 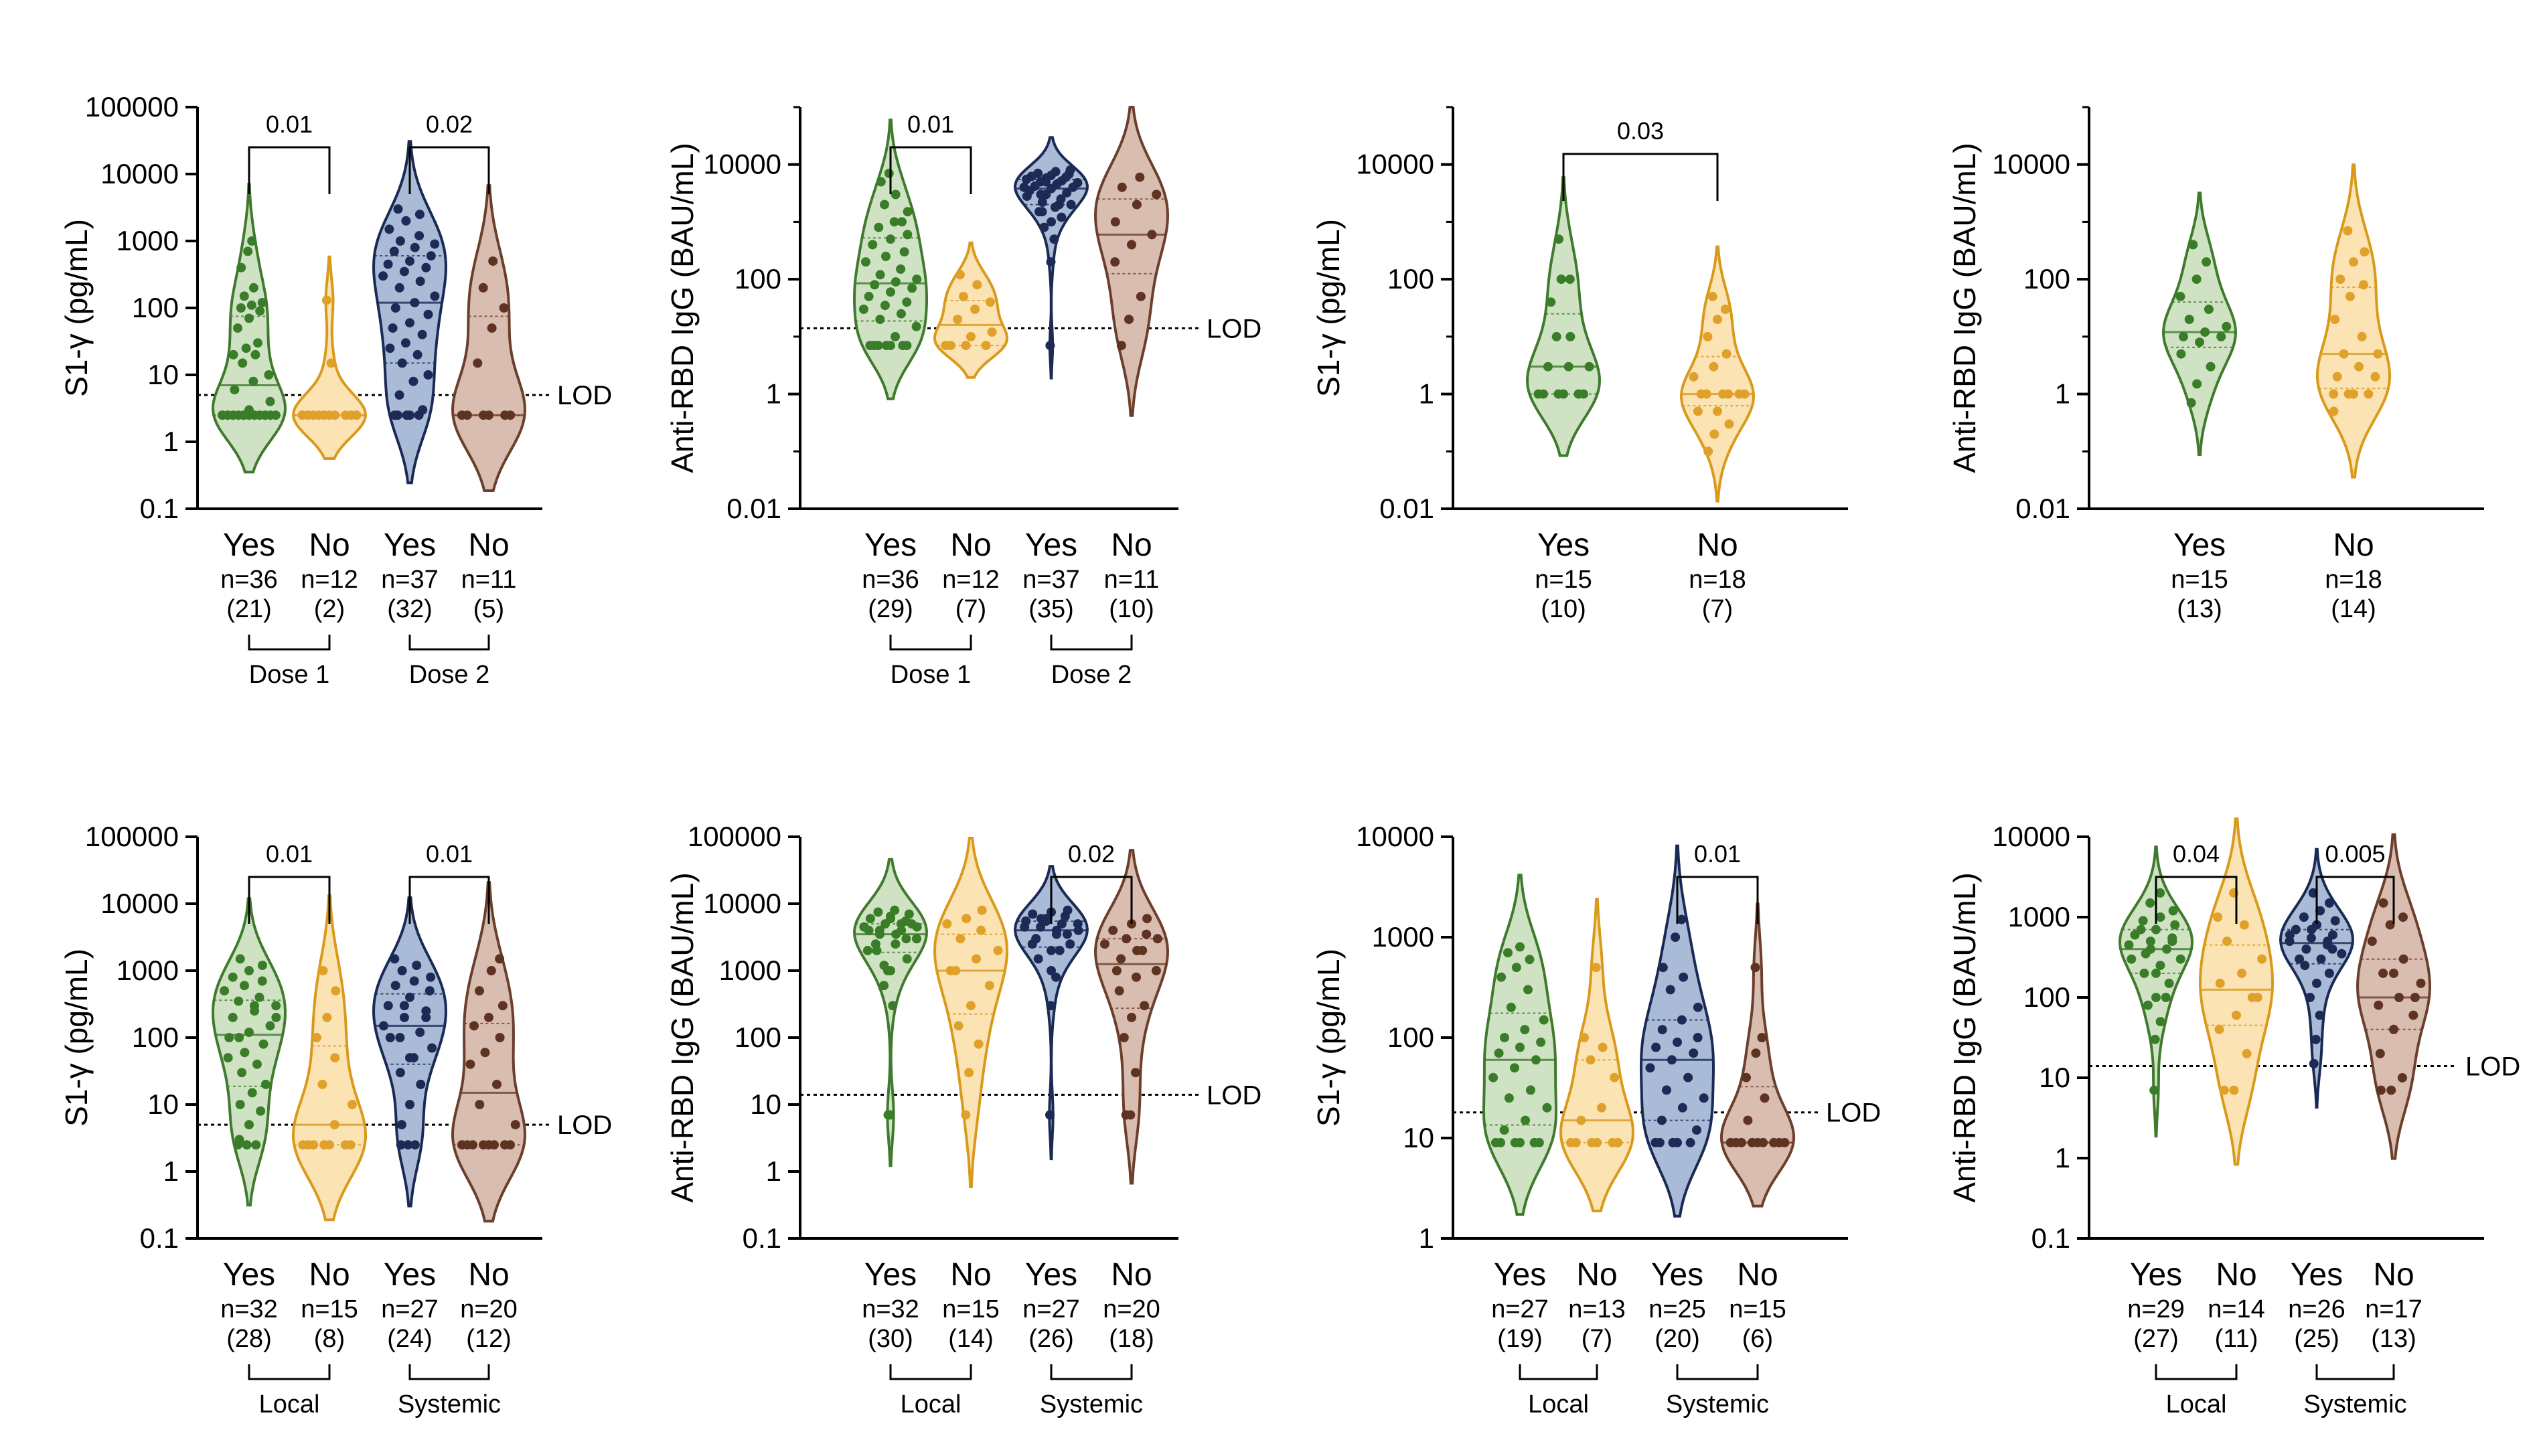 I want to click on p-value-label: 0.04, so click(x=2197, y=854).